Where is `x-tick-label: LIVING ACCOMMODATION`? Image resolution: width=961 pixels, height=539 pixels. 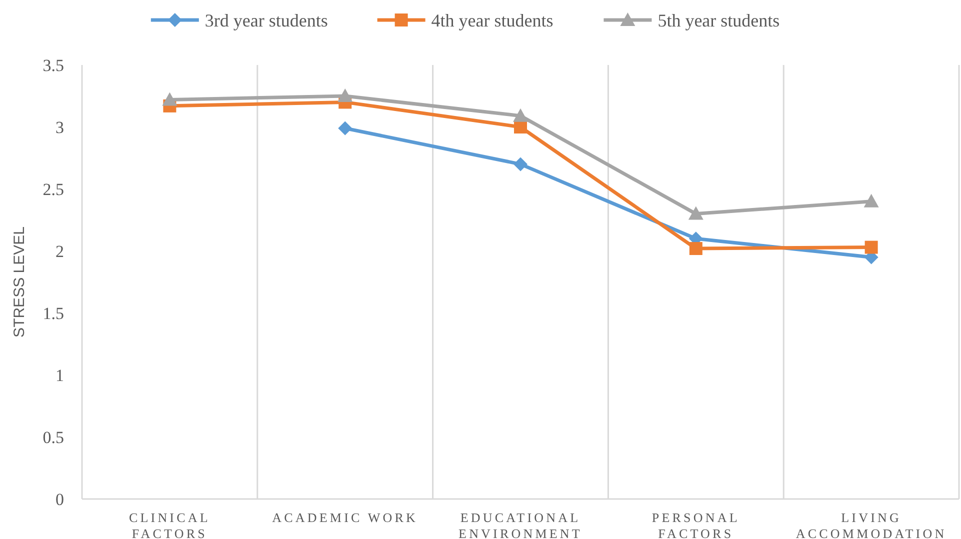
x-tick-label: LIVING ACCOMMODATION is located at coordinates (871, 524).